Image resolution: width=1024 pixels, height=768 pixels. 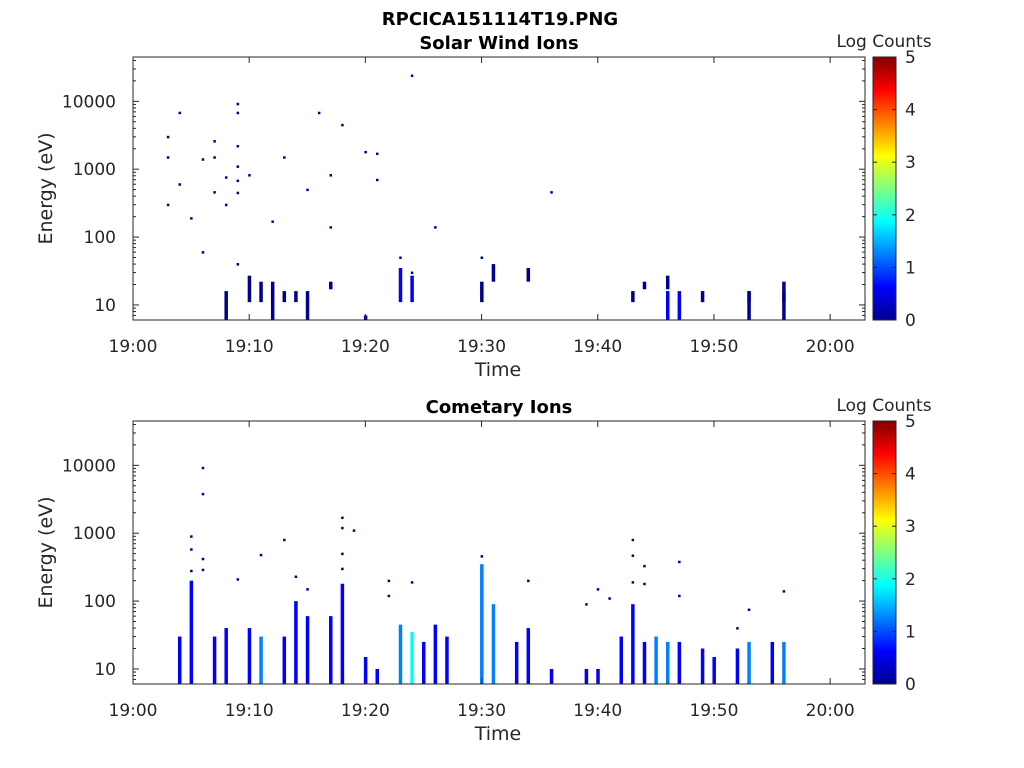 I want to click on colorbar-tick-label: 2, so click(x=910, y=216).